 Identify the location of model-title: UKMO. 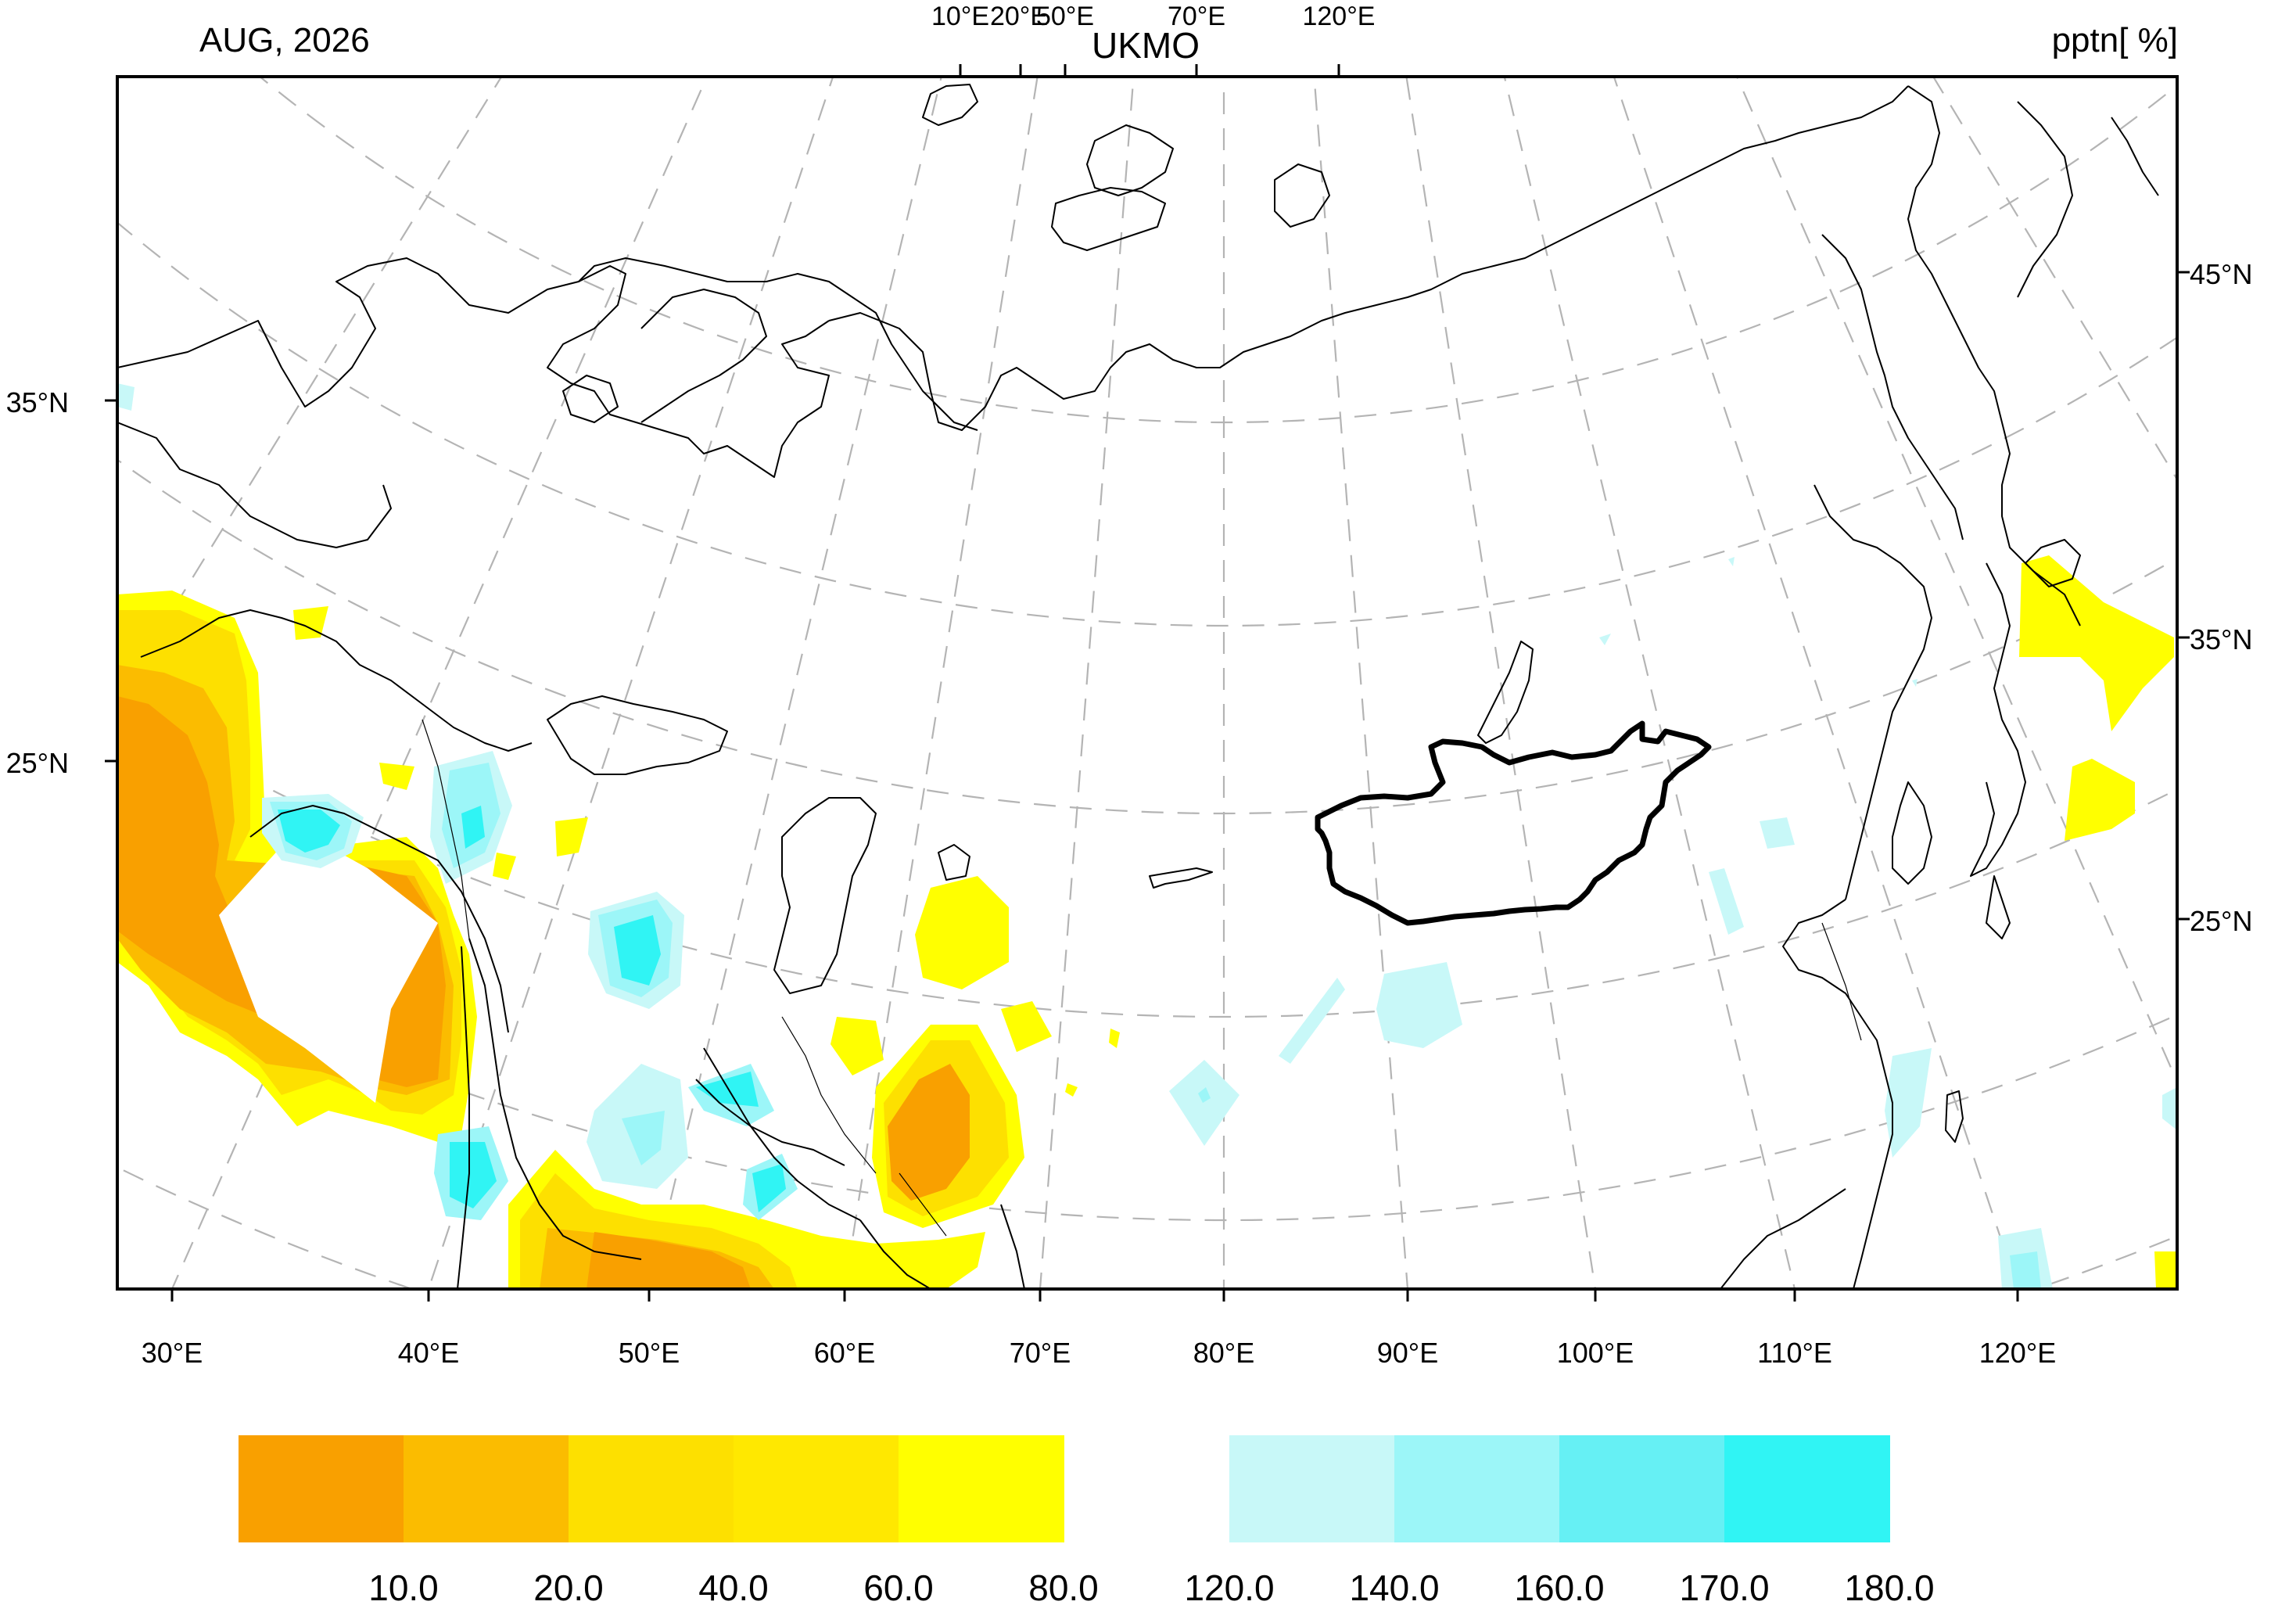
(1146, 46).